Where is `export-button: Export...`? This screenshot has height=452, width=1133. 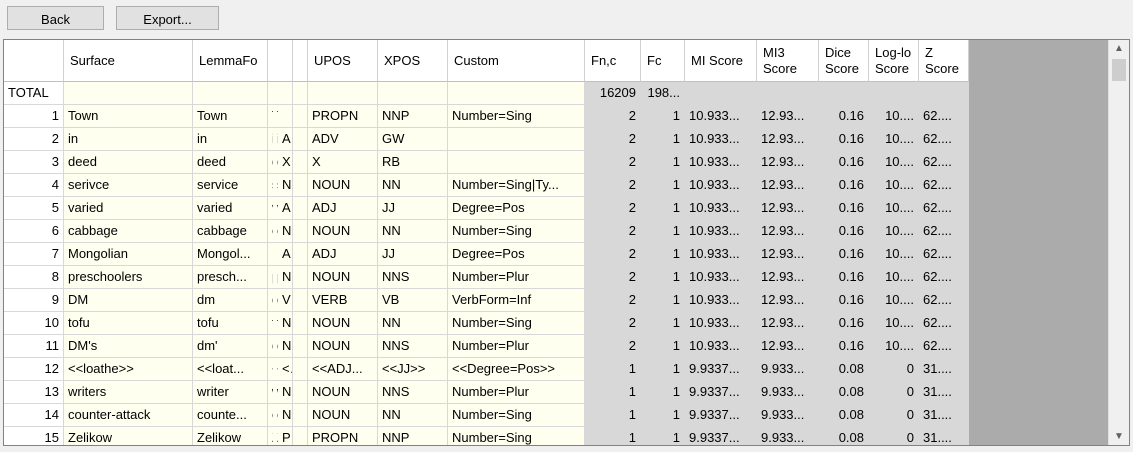 export-button: Export... is located at coordinates (167, 18).